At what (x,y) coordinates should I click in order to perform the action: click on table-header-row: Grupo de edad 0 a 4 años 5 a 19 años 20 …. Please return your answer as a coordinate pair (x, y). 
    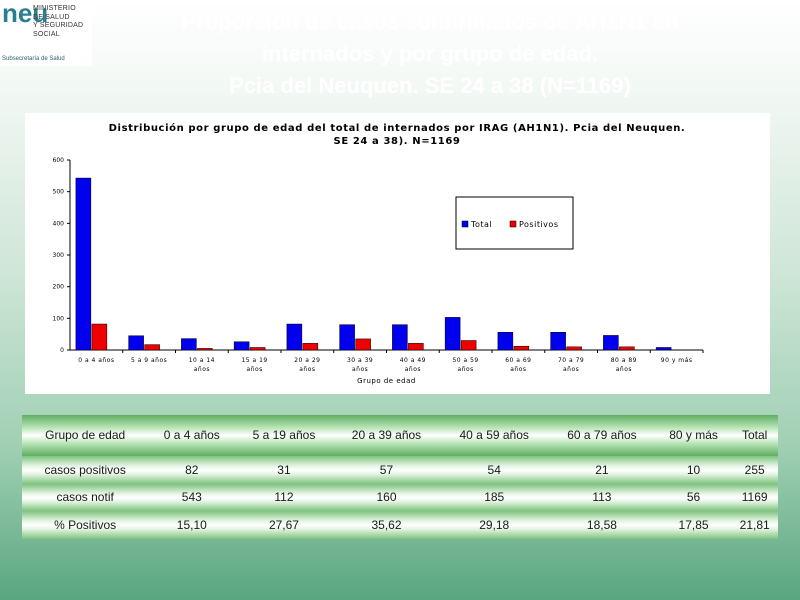
    Looking at the image, I should click on (400, 435).